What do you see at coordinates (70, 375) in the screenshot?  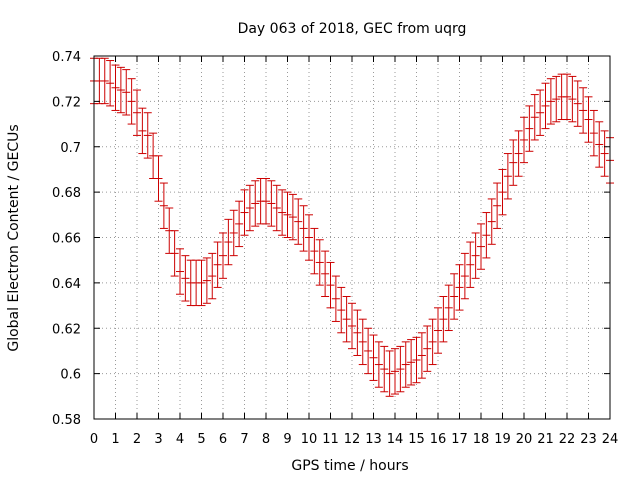 I see `y-tick-label: 0.6` at bounding box center [70, 375].